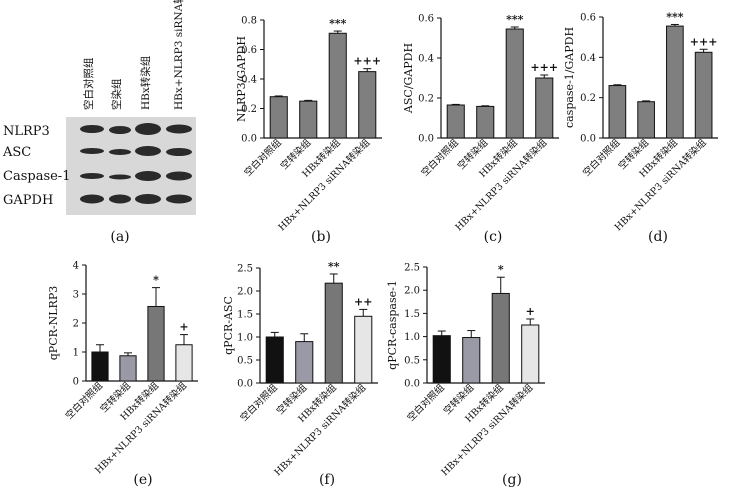 The height and width of the screenshot is (493, 751). I want to click on y-axis-label: qPCR-NLRP3, so click(53, 323).